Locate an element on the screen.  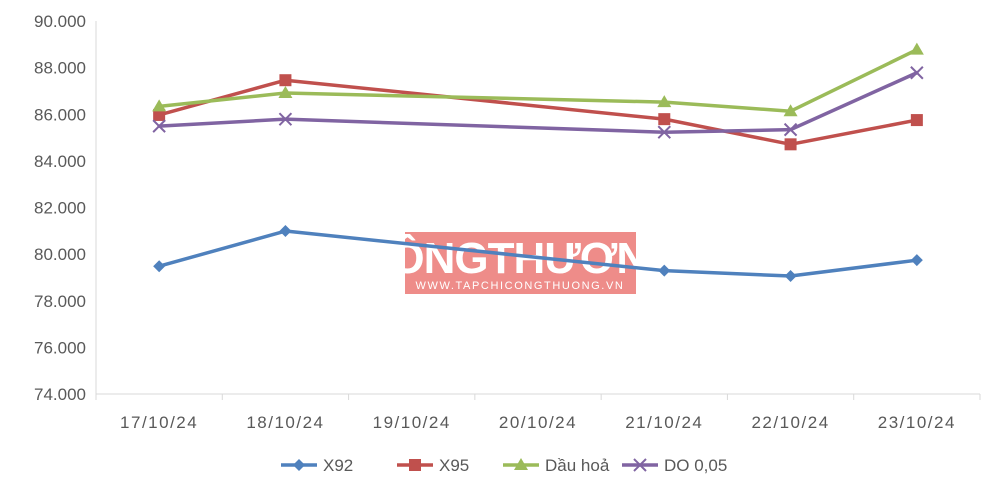
legend-label: DO 0,05 is located at coordinates (695, 465).